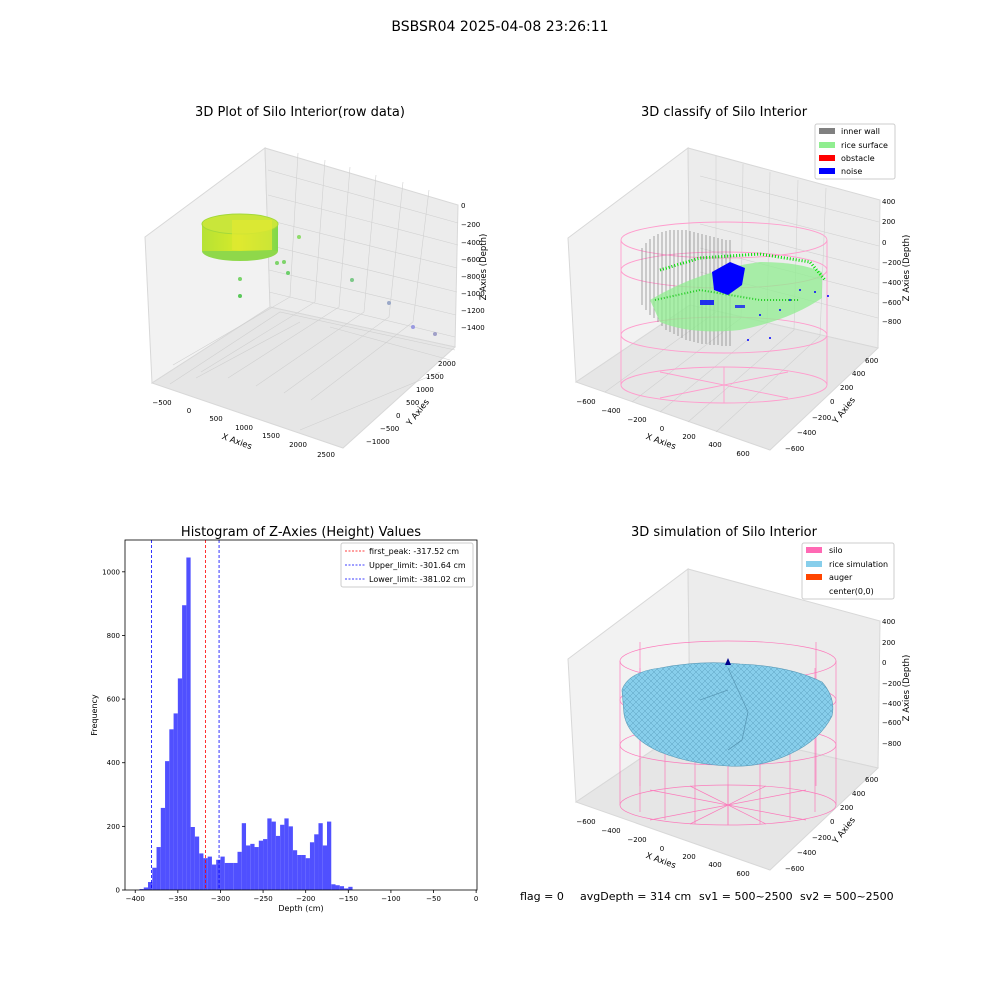 This screenshot has width=1000, height=1004. I want to click on histogram-x-tick-label: −250, so click(262, 899).